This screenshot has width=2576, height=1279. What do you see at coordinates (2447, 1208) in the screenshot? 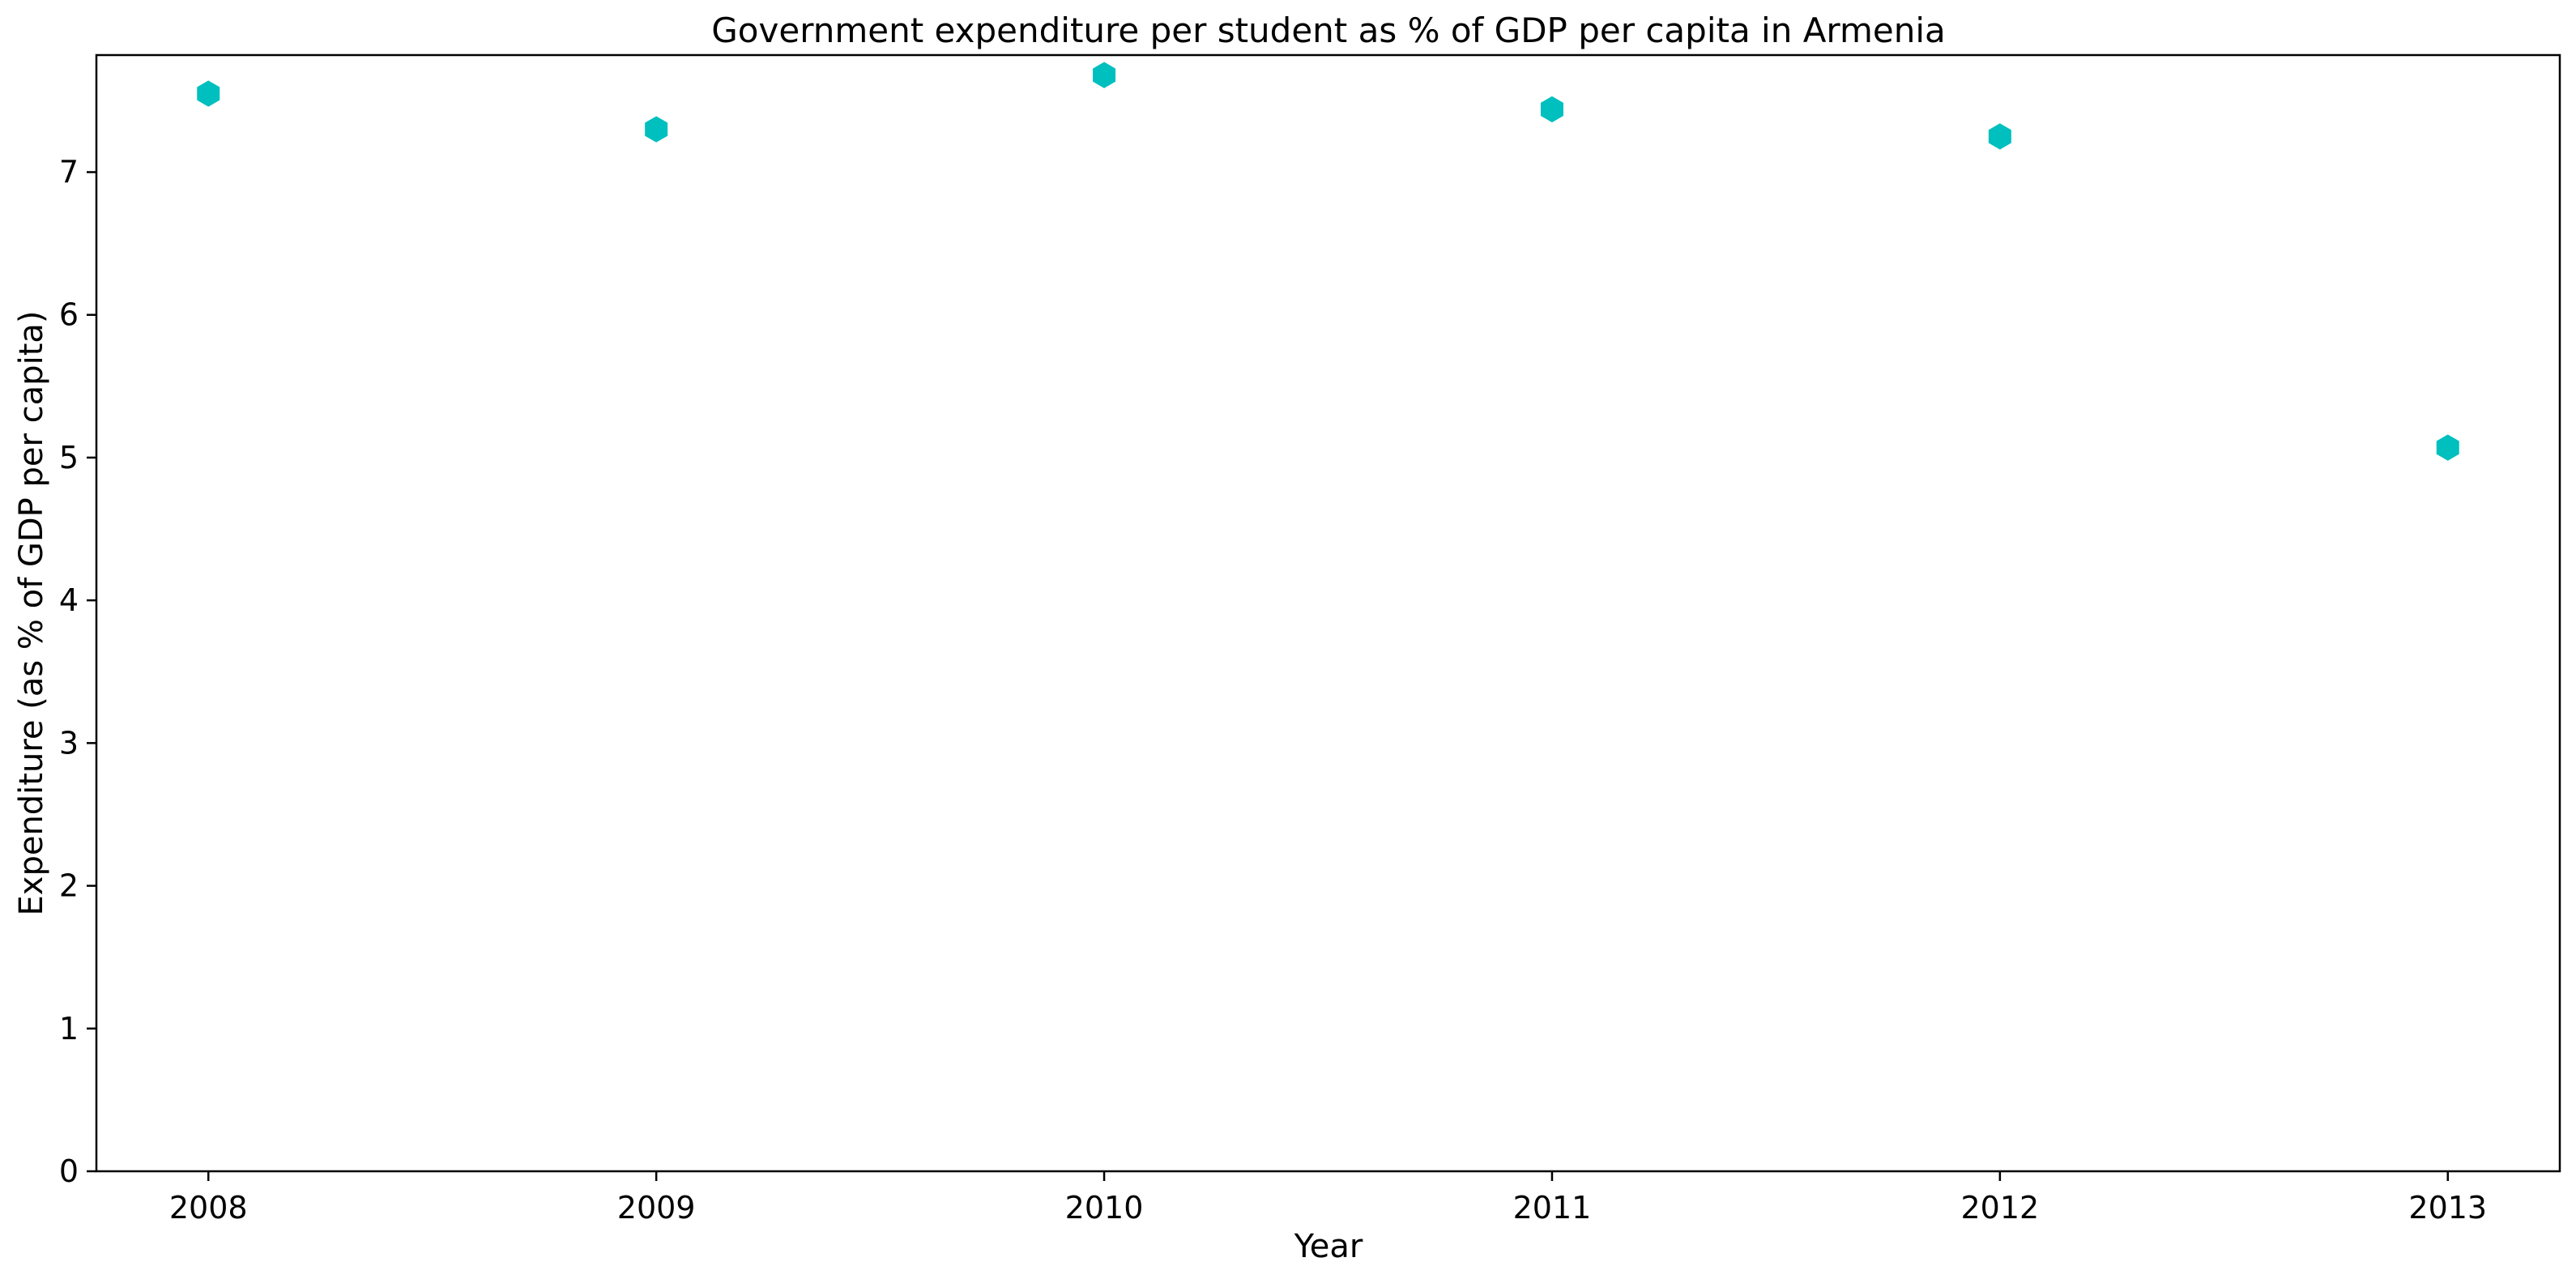
I see `x-tick-label: 2013` at bounding box center [2447, 1208].